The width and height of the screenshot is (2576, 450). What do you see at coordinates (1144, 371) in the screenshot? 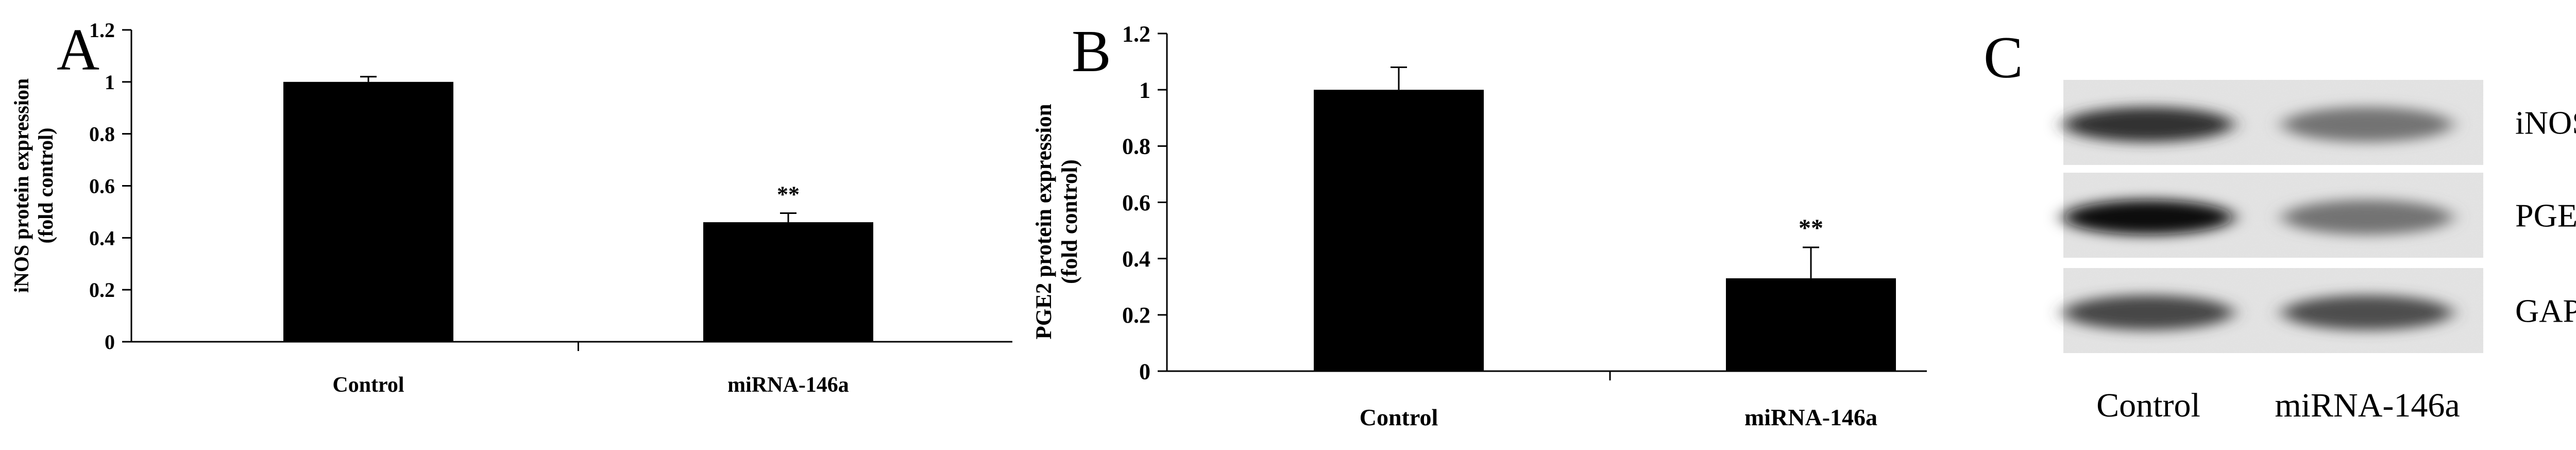
I see `panel-b-y-tick-label: 0` at bounding box center [1144, 371].